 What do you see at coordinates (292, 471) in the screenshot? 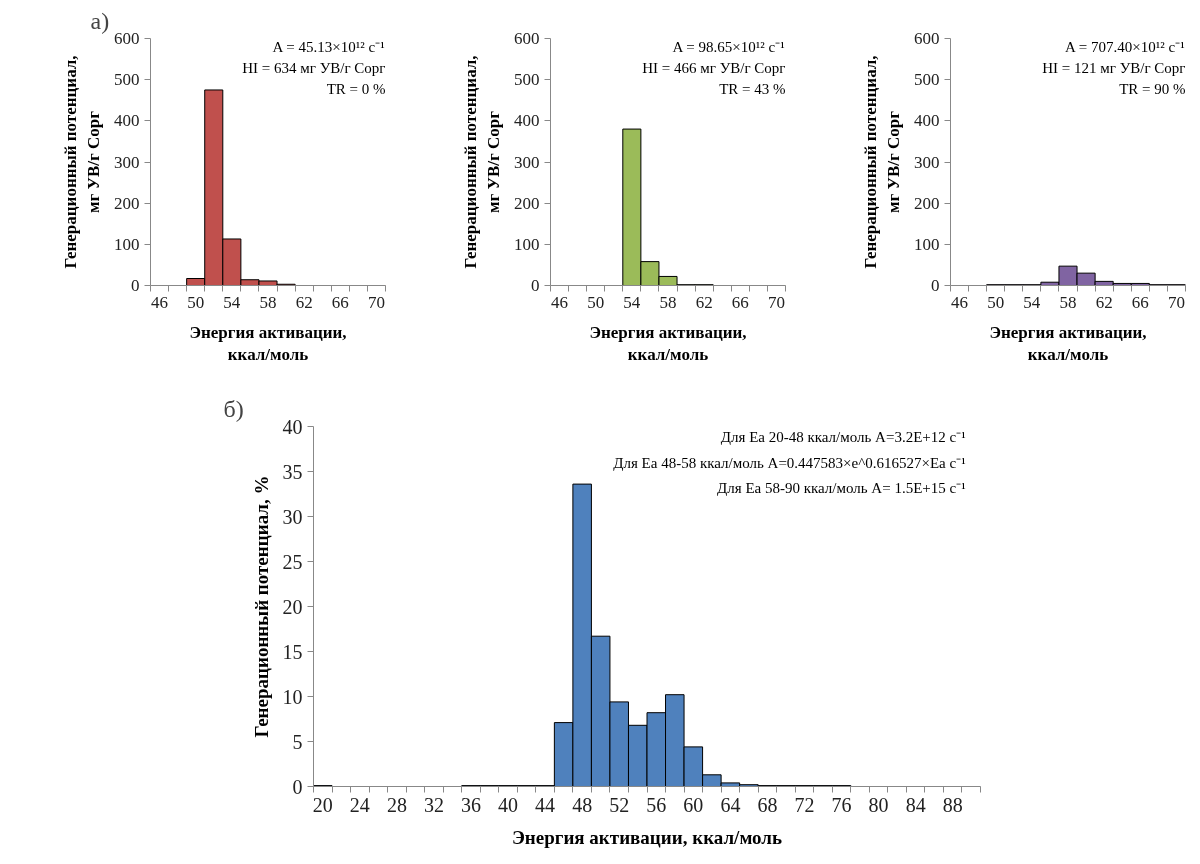
I see `y-tick-label: 35` at bounding box center [292, 471].